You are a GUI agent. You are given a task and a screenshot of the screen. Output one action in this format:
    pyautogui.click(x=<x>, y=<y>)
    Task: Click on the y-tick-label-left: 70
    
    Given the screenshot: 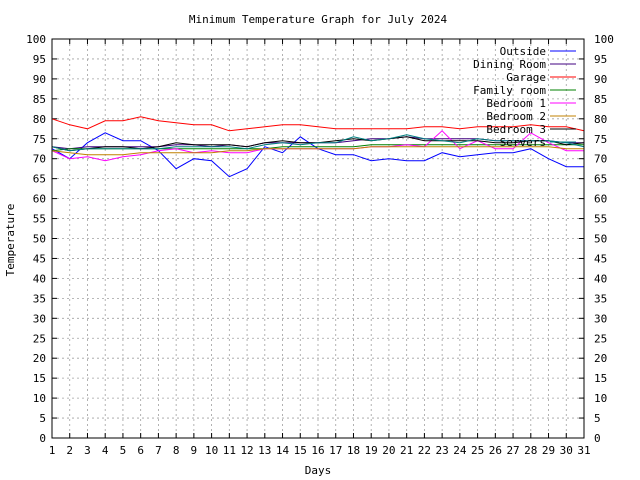 What is the action you would take?
    pyautogui.click(x=39, y=159)
    